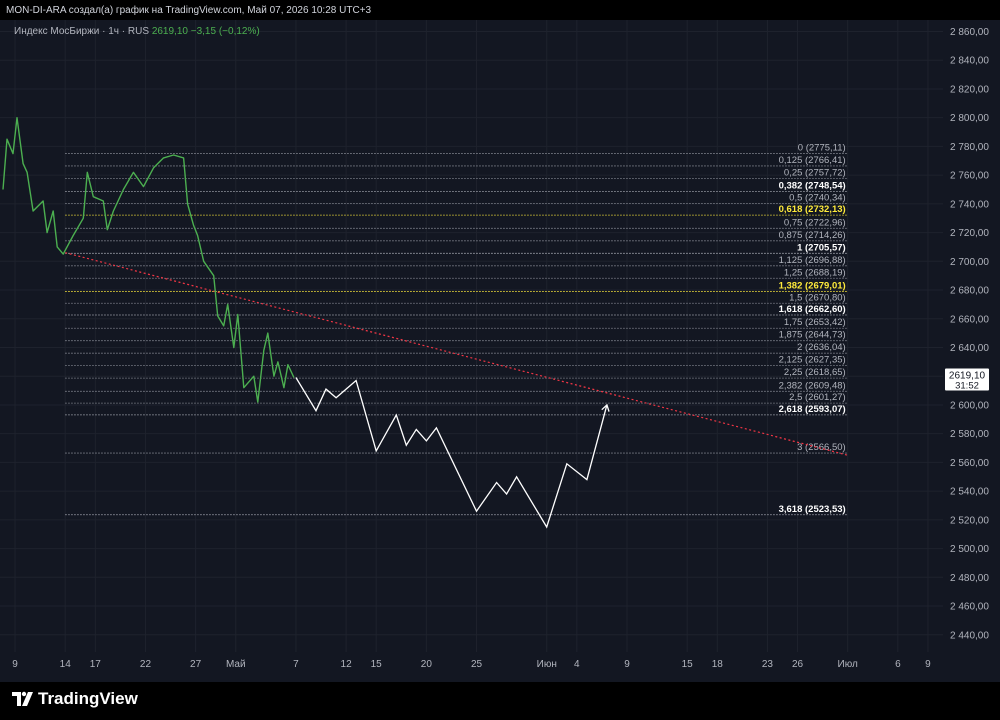  Describe the element at coordinates (812, 509) in the screenshot. I see `fib-level-label: 3,618 (2523,53)` at that location.